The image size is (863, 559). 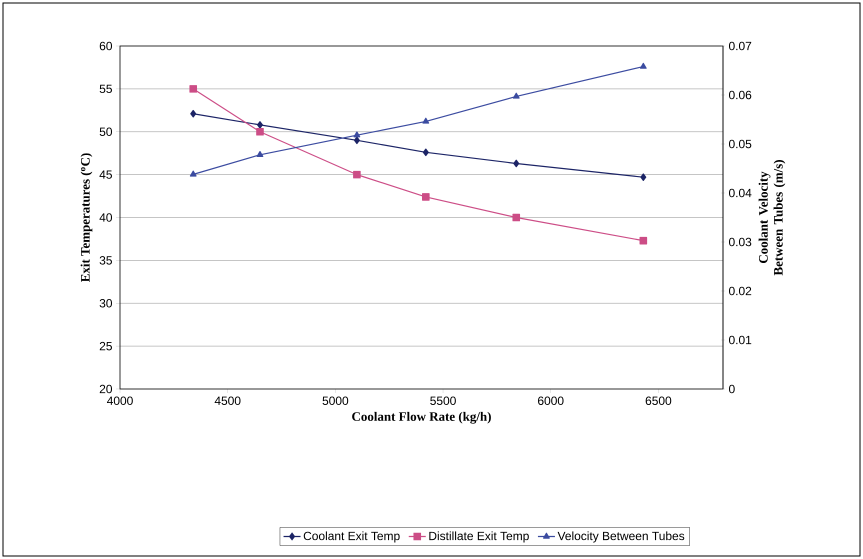 What do you see at coordinates (740, 340) in the screenshot?
I see `y2-tick-label: 0.01` at bounding box center [740, 340].